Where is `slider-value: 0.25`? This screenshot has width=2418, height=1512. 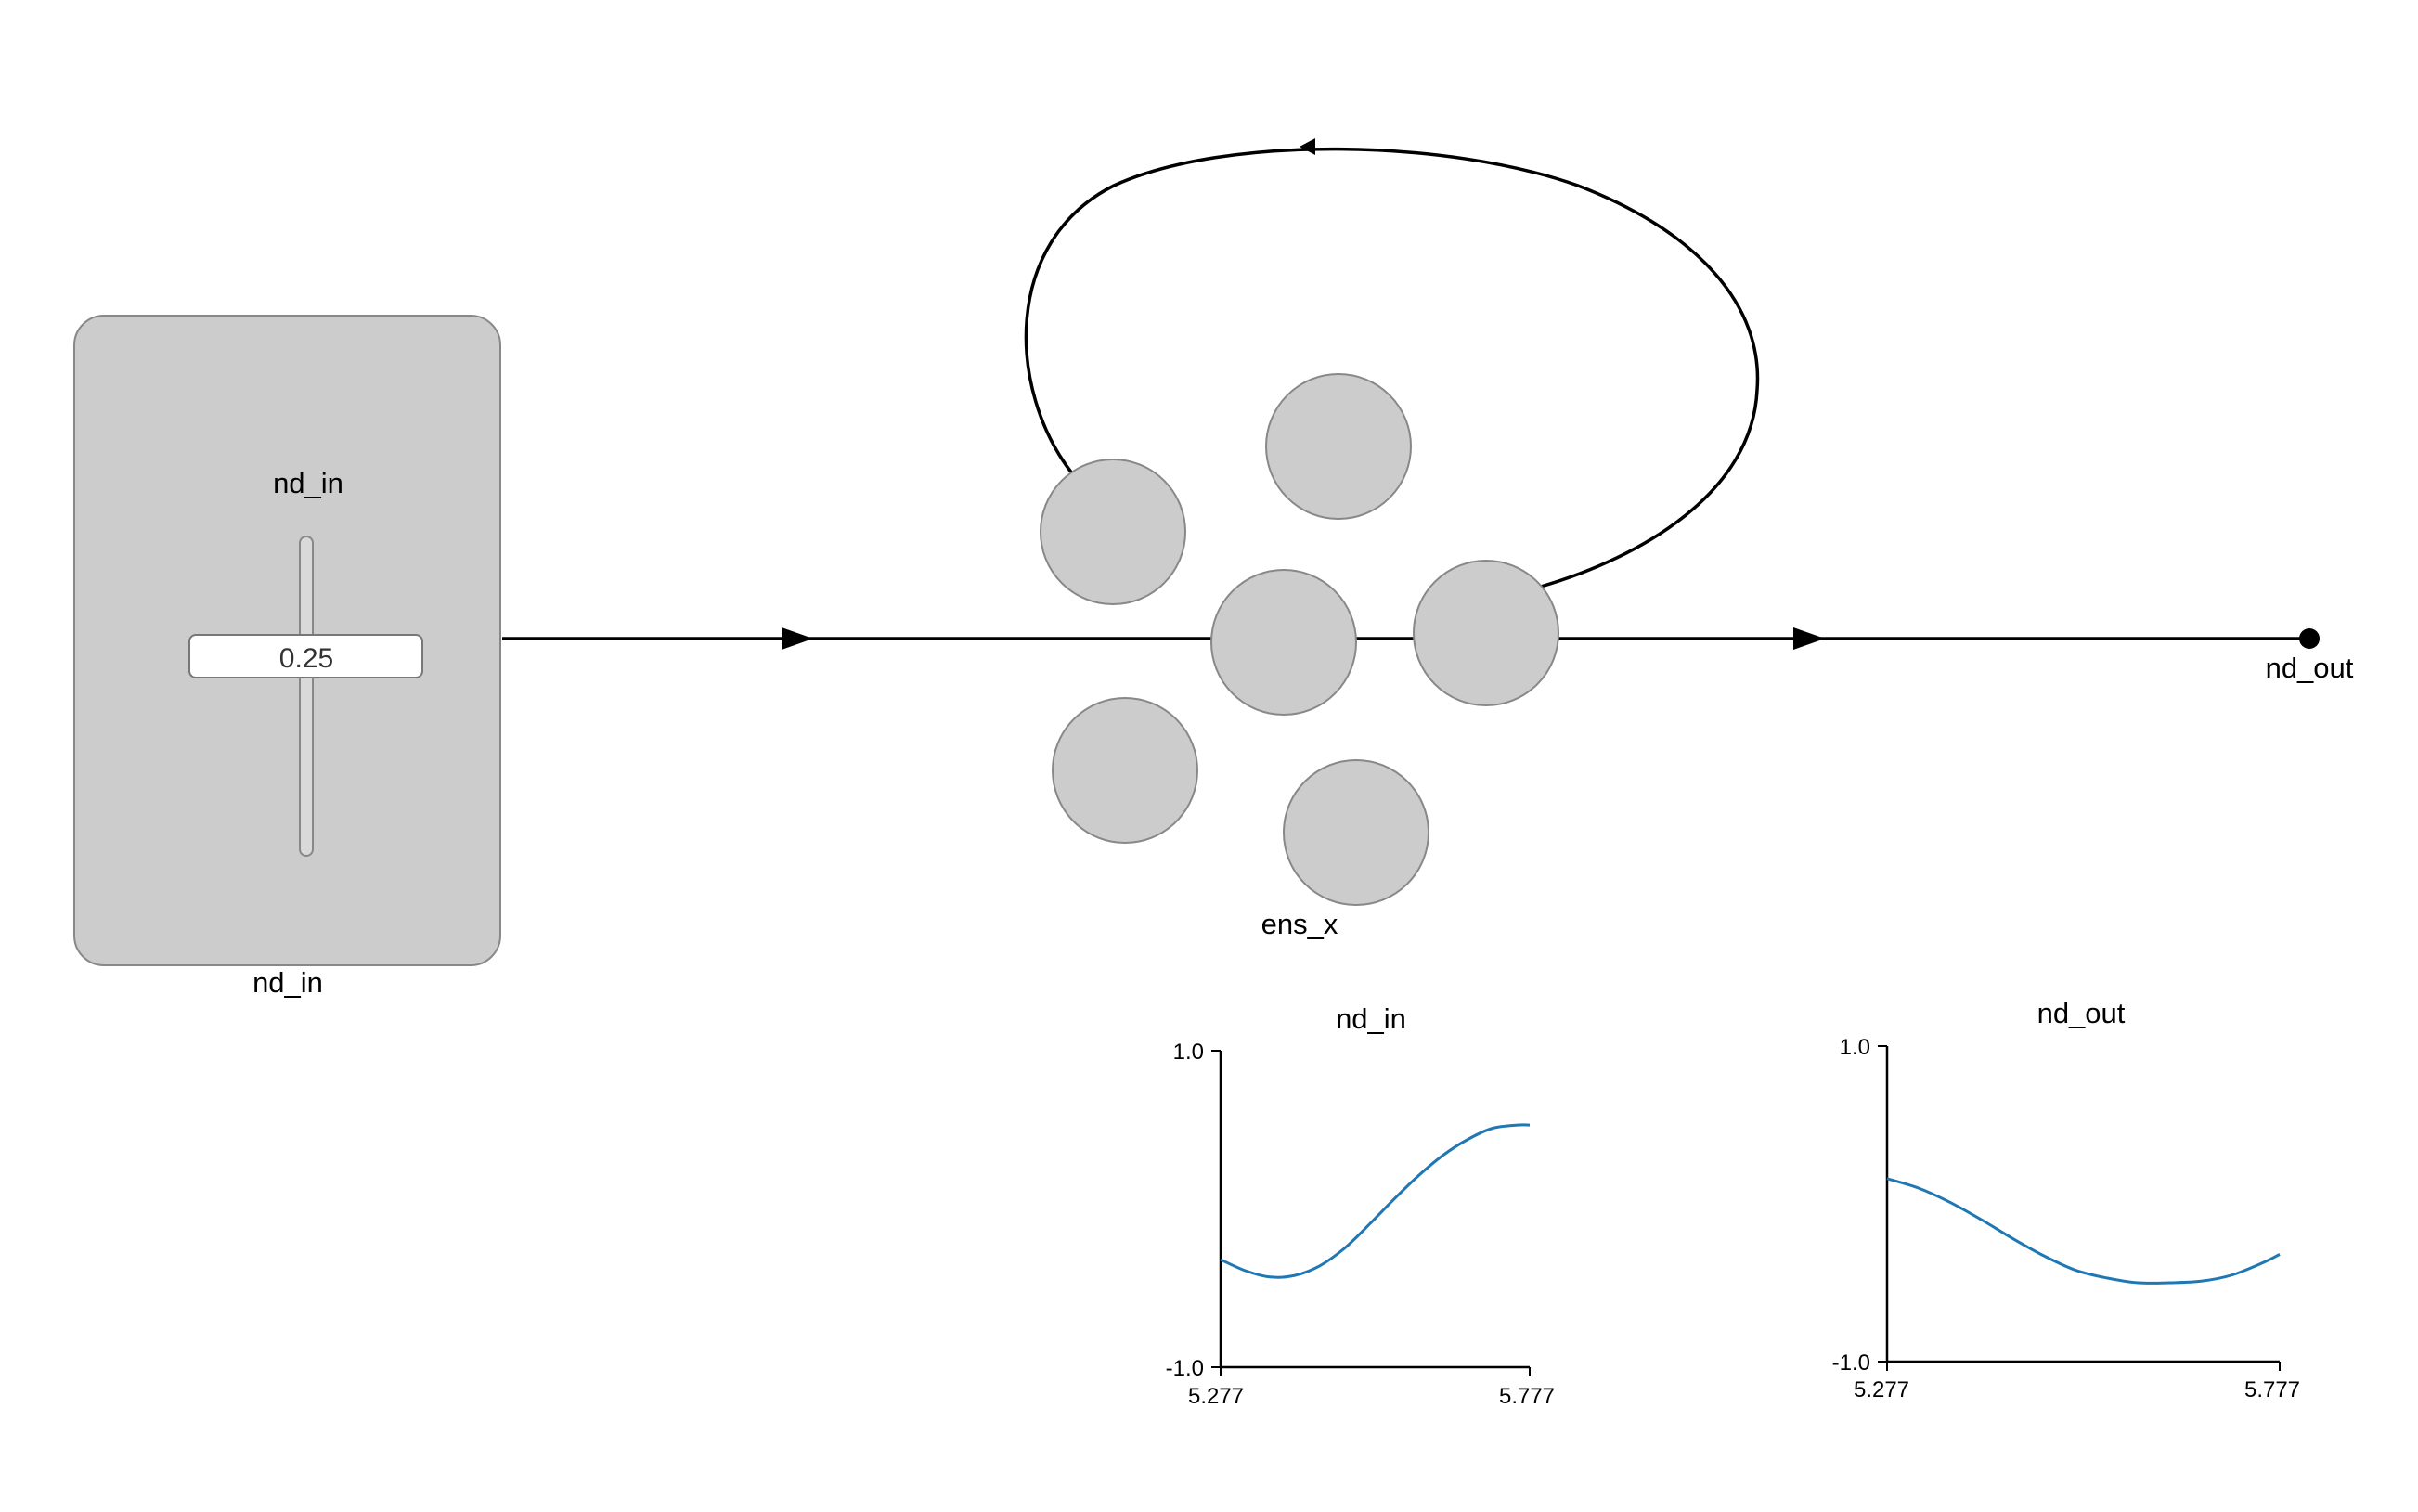 slider-value: 0.25 is located at coordinates (306, 658).